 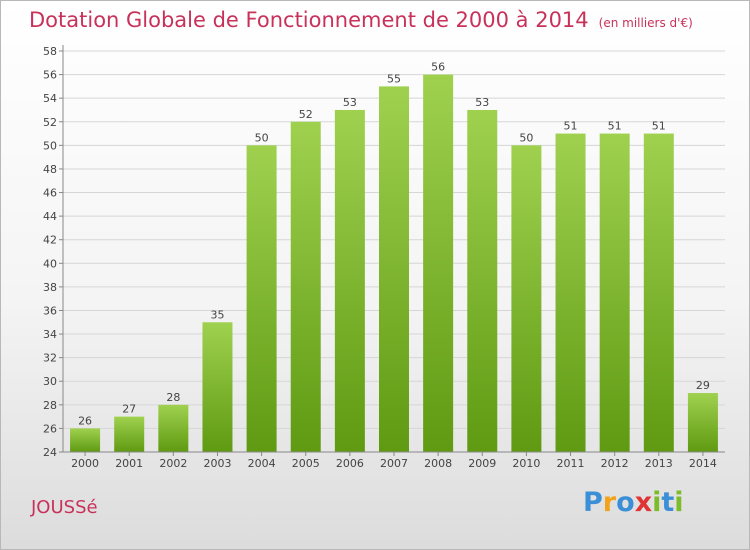 What do you see at coordinates (129, 463) in the screenshot?
I see `x-tick-label: 2001` at bounding box center [129, 463].